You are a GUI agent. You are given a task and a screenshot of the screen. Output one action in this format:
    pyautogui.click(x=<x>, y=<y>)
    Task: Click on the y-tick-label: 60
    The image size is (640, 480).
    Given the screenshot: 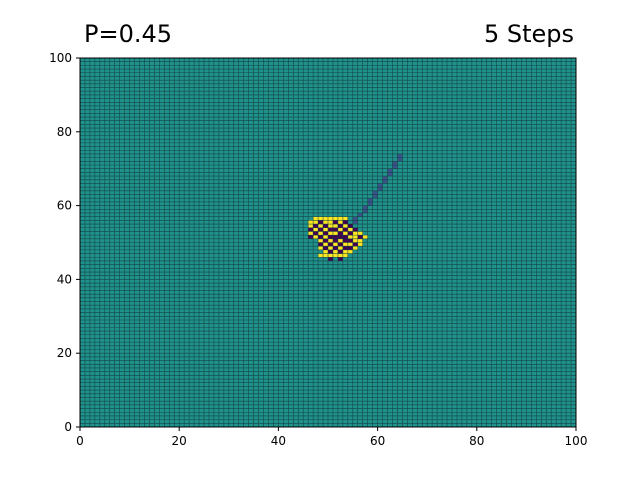 What is the action you would take?
    pyautogui.click(x=64, y=206)
    